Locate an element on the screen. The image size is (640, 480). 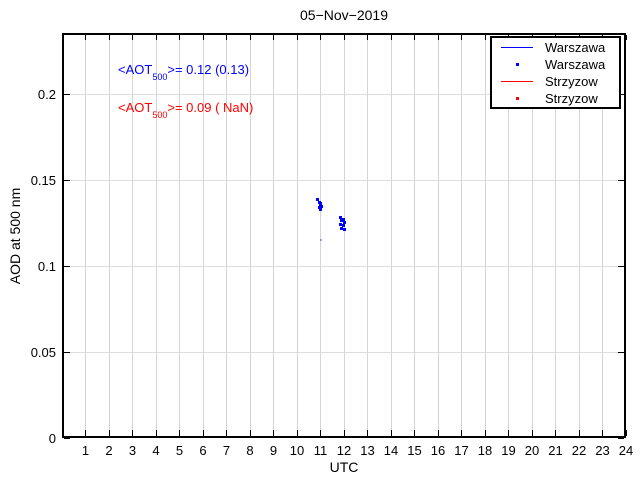
y-tick-label: 0.1 is located at coordinates (46, 267).